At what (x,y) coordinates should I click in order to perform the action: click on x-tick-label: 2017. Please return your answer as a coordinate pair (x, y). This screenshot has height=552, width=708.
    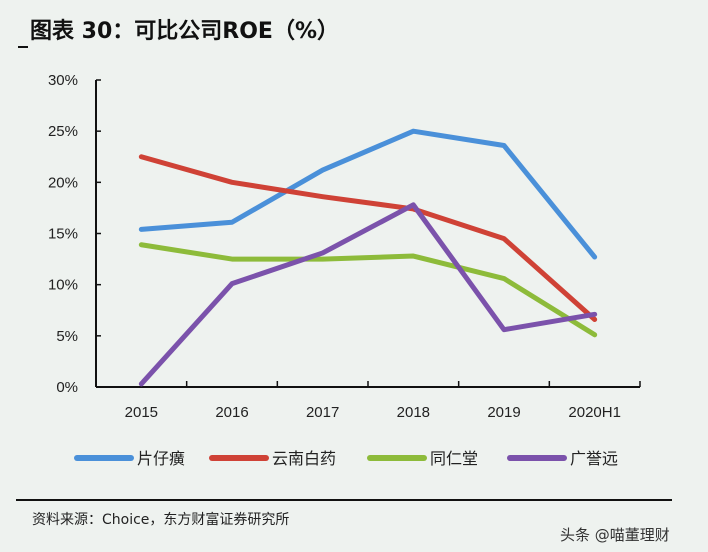
    Looking at the image, I should click on (322, 412).